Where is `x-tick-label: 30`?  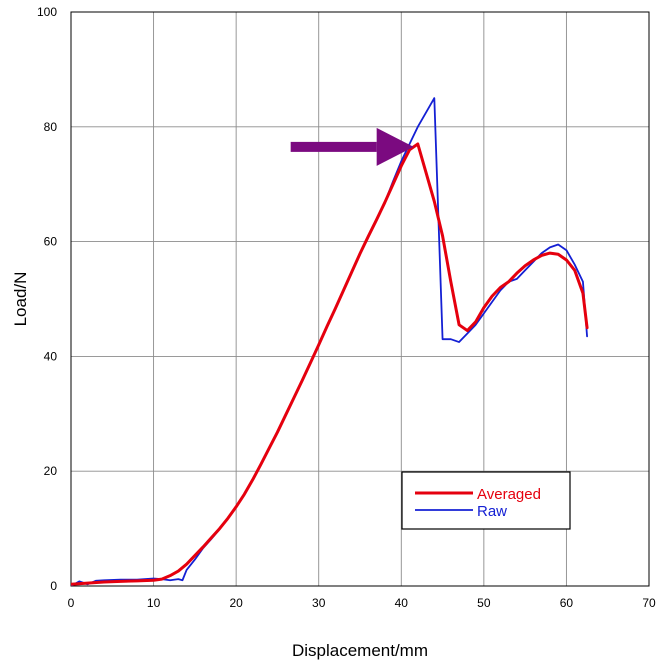
x-tick-label: 30 is located at coordinates (319, 603).